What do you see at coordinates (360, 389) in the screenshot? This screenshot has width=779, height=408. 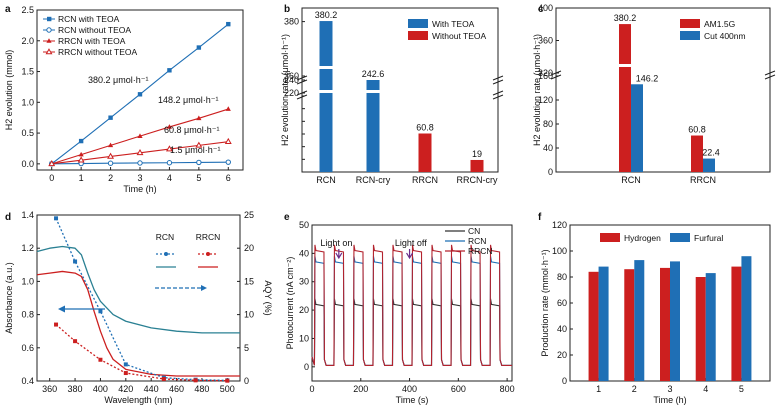 I see `x-tick-label: 200` at bounding box center [360, 389].